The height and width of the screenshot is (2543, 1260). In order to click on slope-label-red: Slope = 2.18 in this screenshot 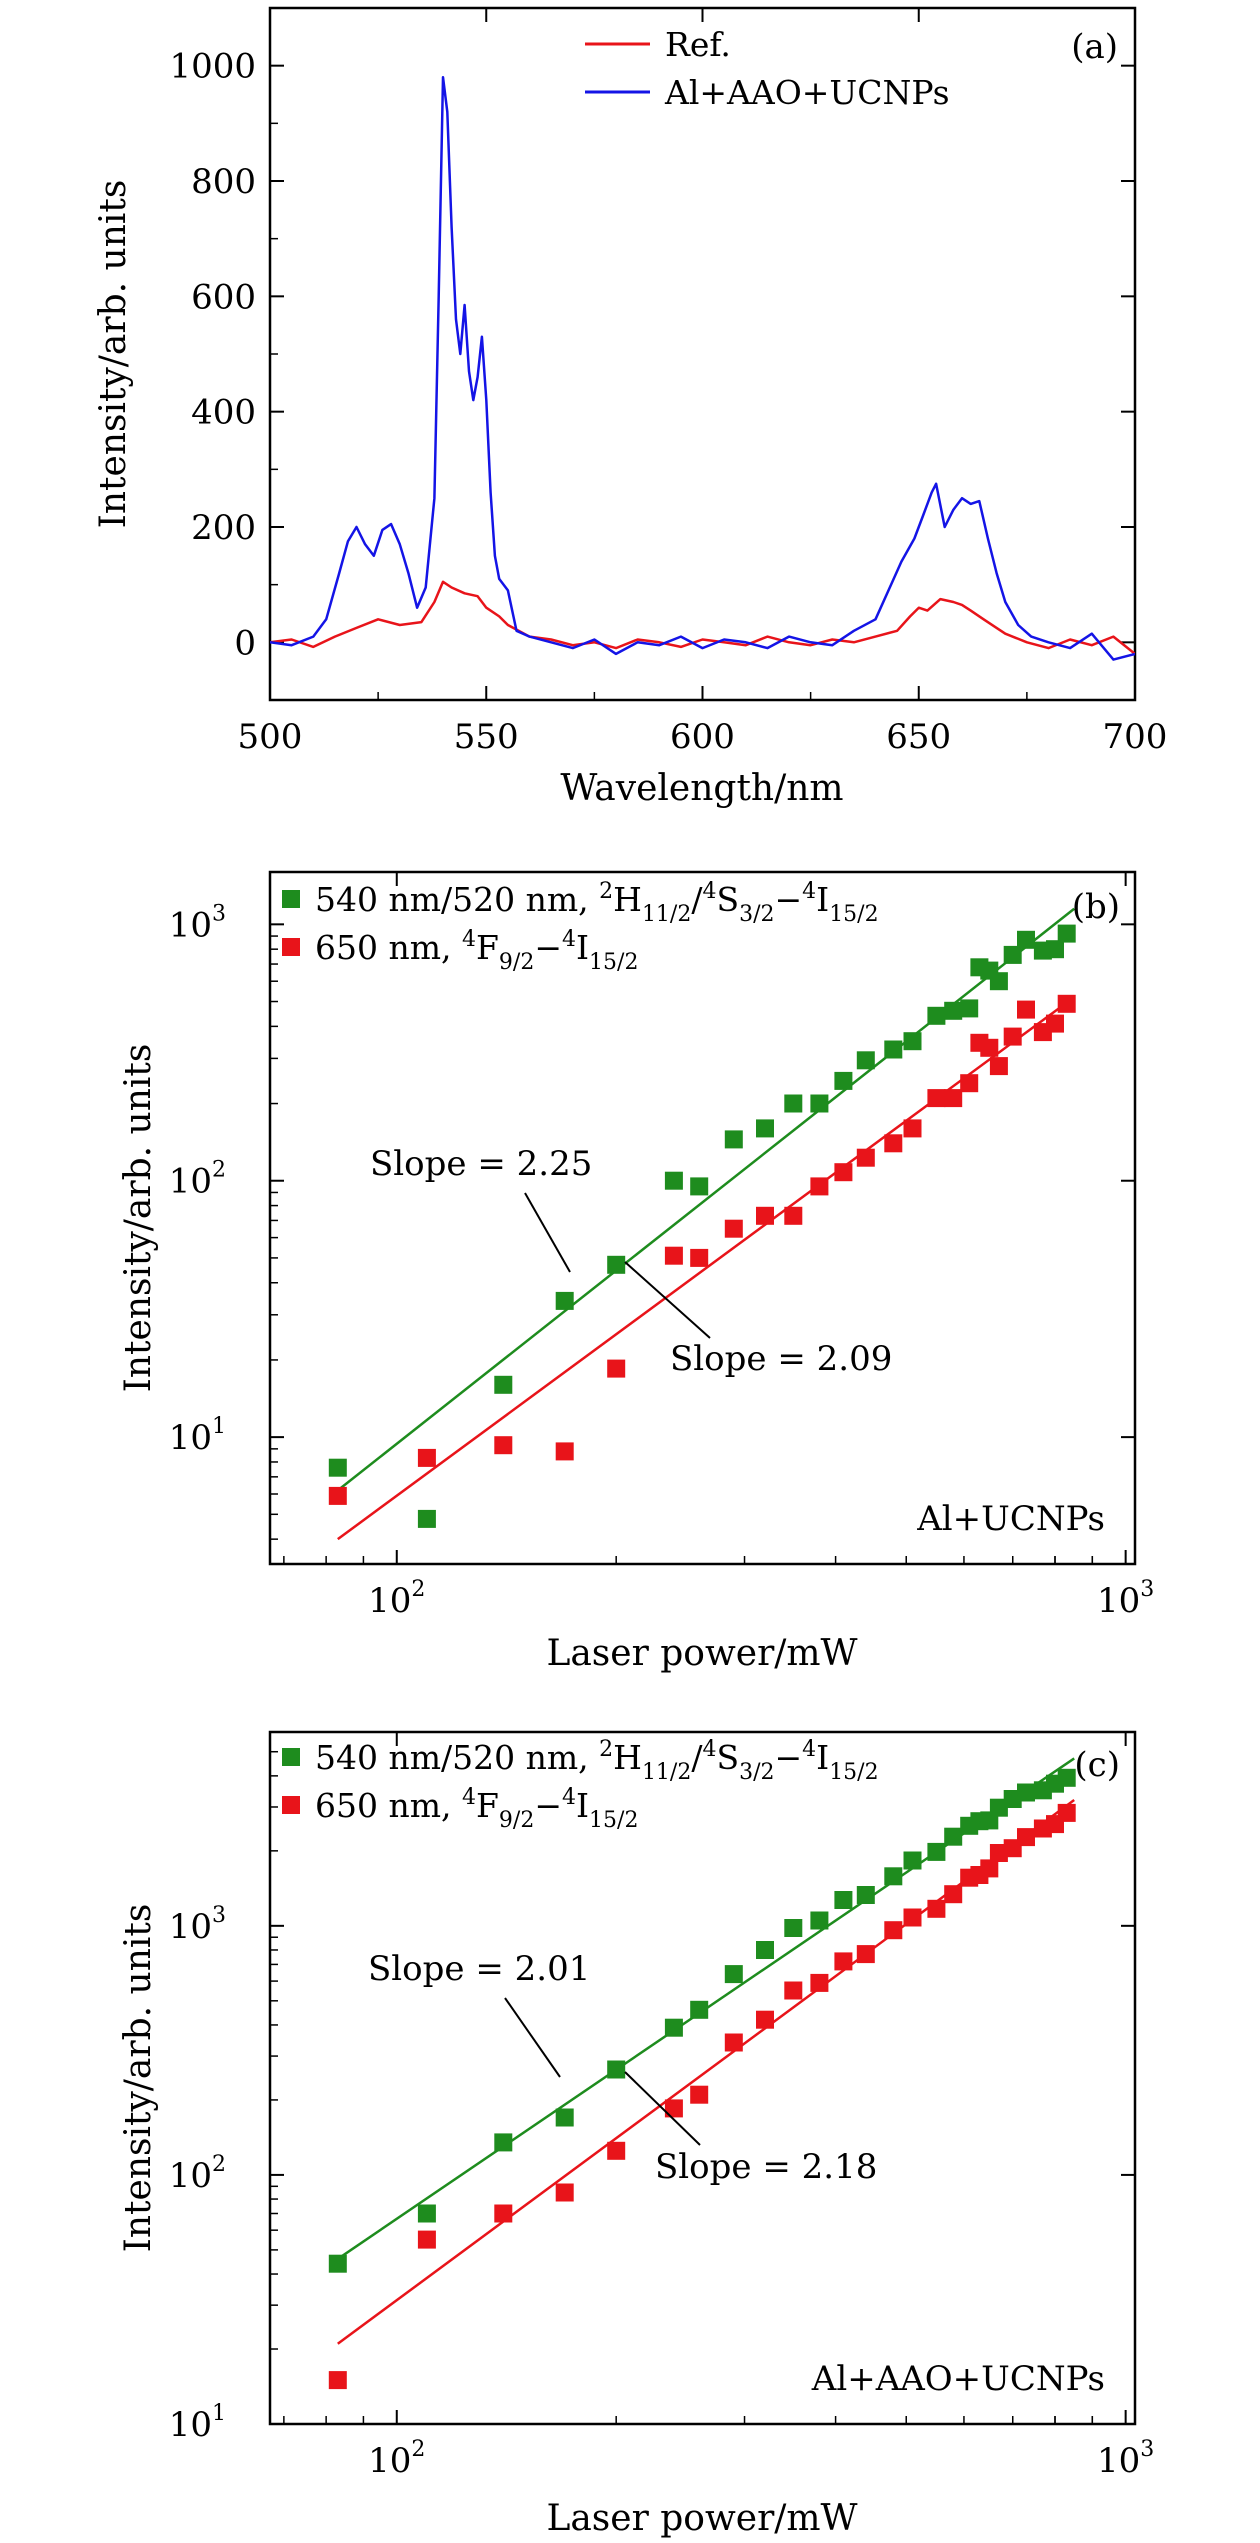, I will do `click(766, 2167)`.